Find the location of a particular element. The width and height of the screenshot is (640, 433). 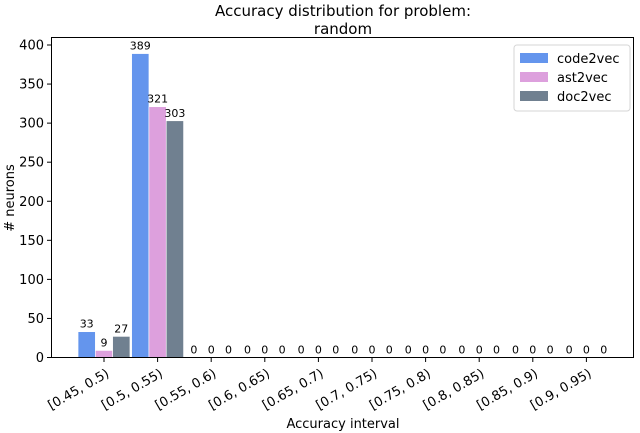

chart-title-line: random is located at coordinates (343, 29).